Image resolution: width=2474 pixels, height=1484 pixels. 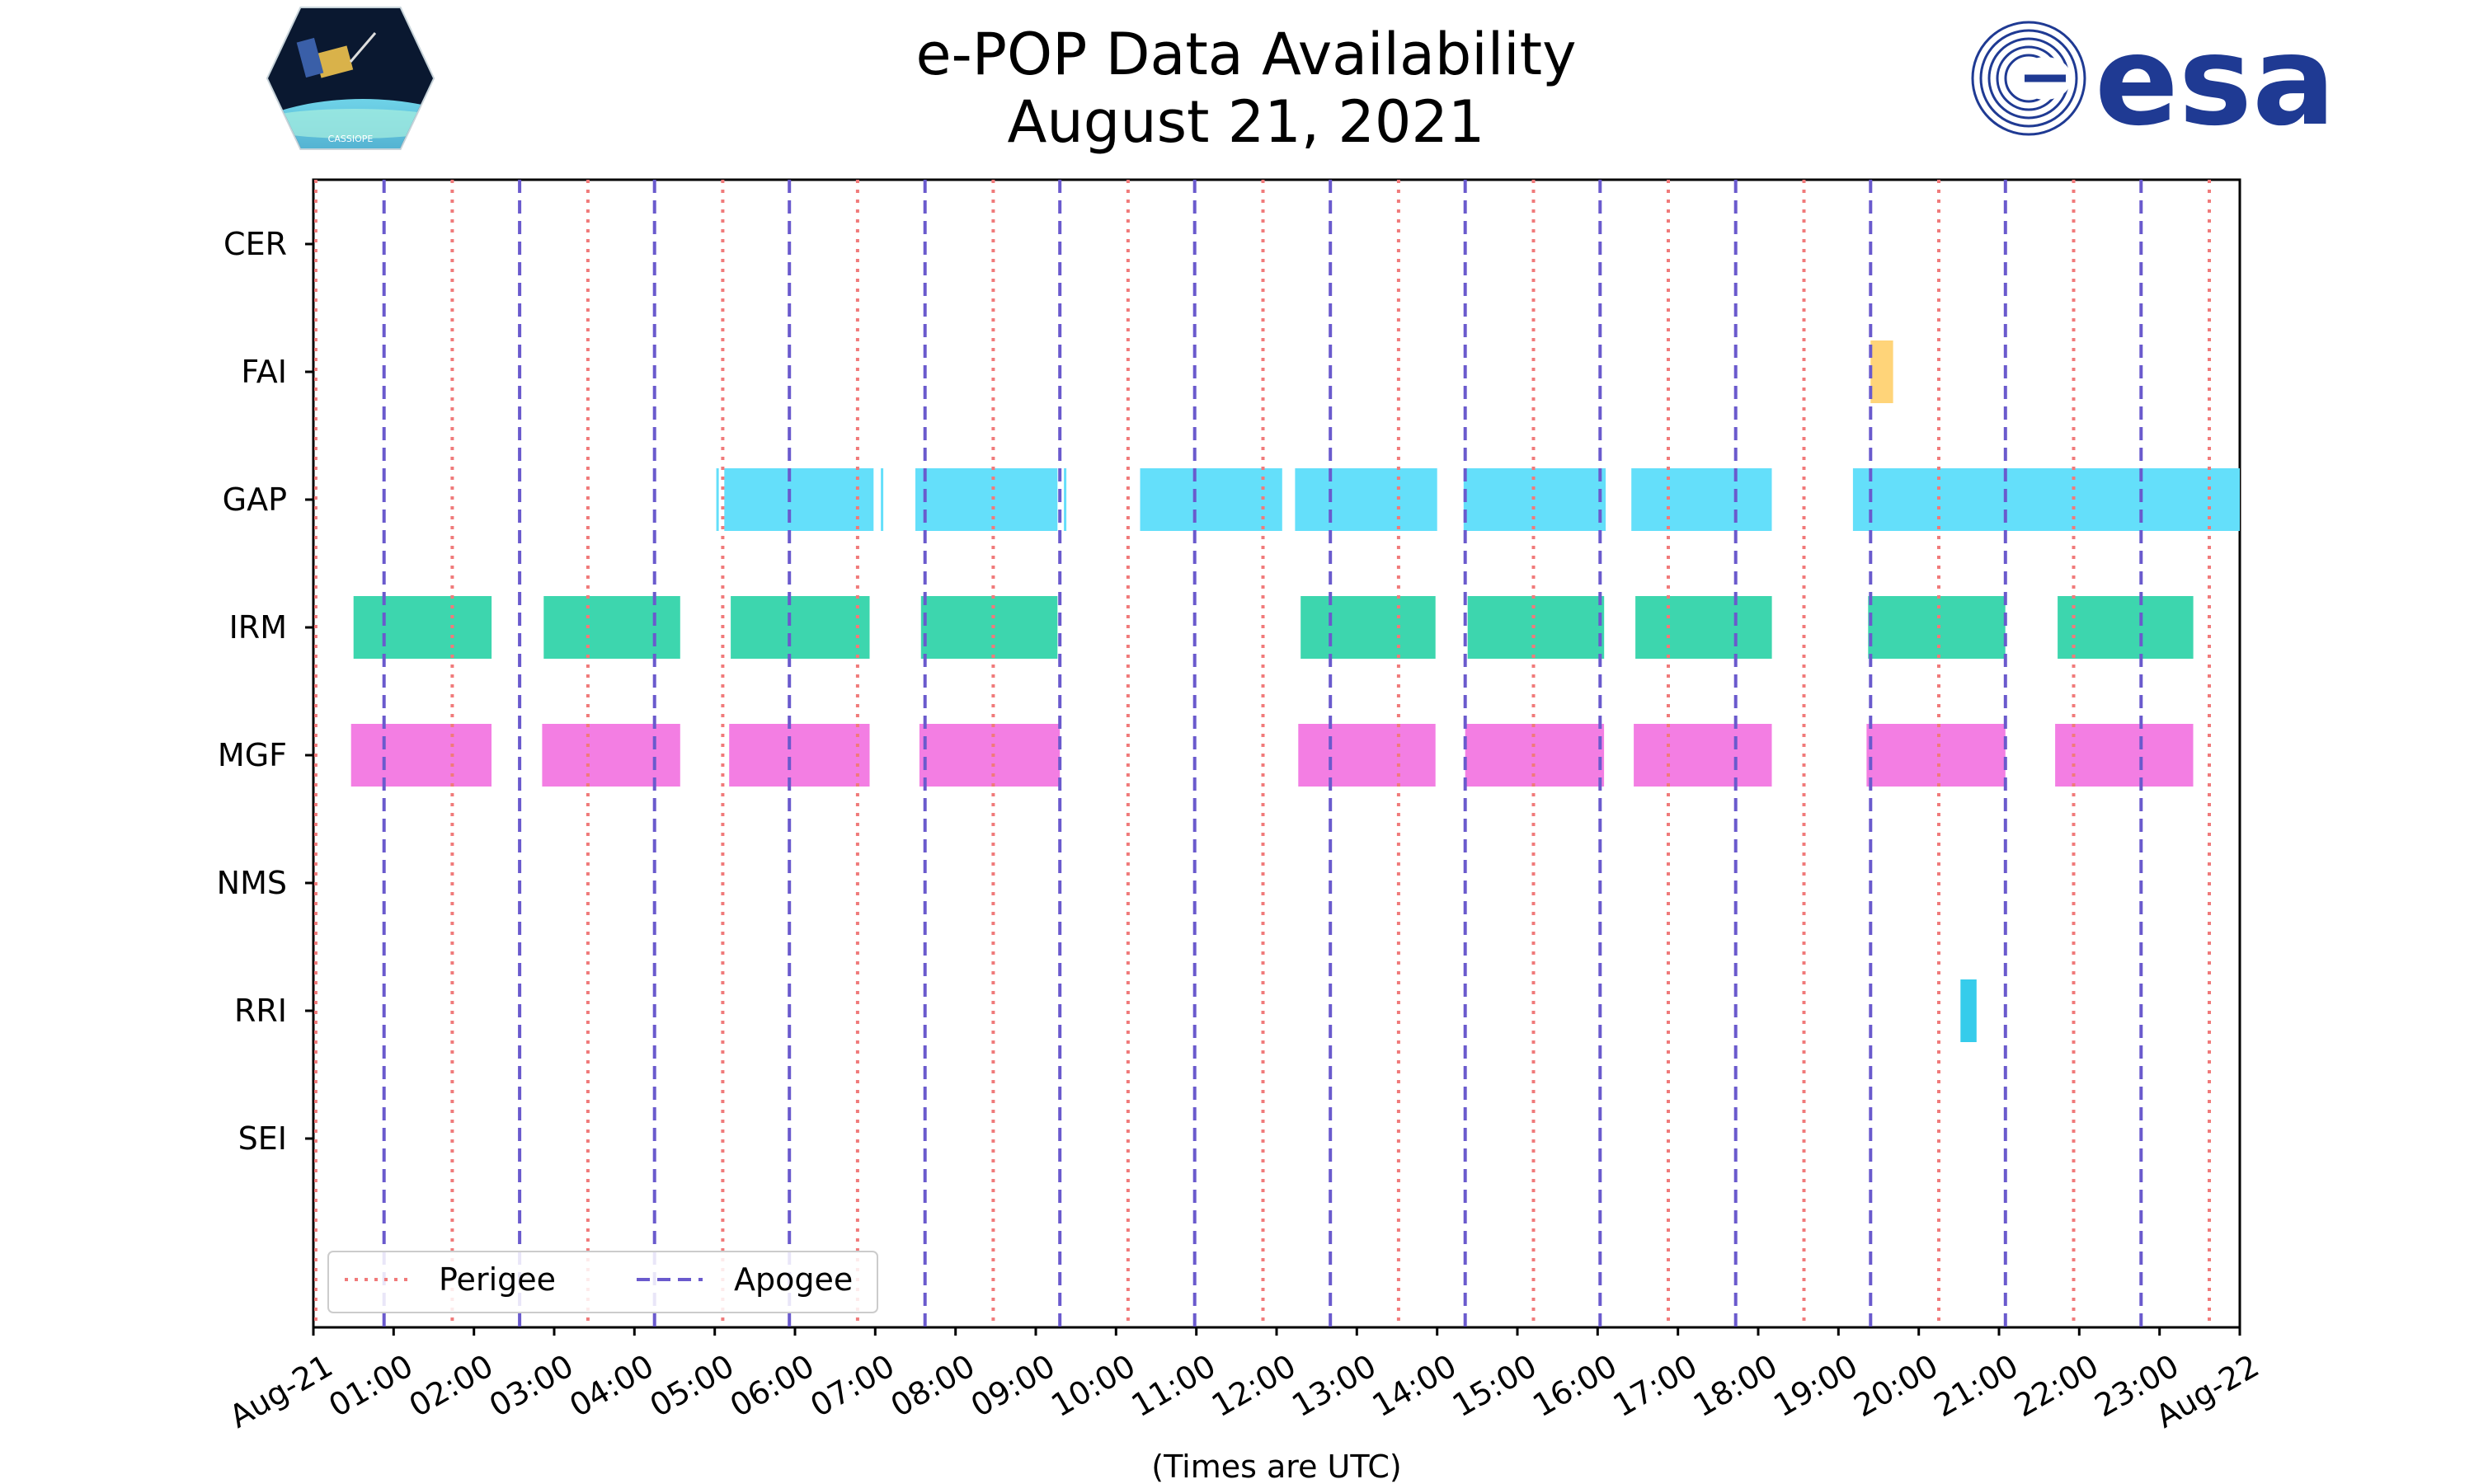 What do you see at coordinates (281, 1391) in the screenshot?
I see `x-tick-label: Aug-21` at bounding box center [281, 1391].